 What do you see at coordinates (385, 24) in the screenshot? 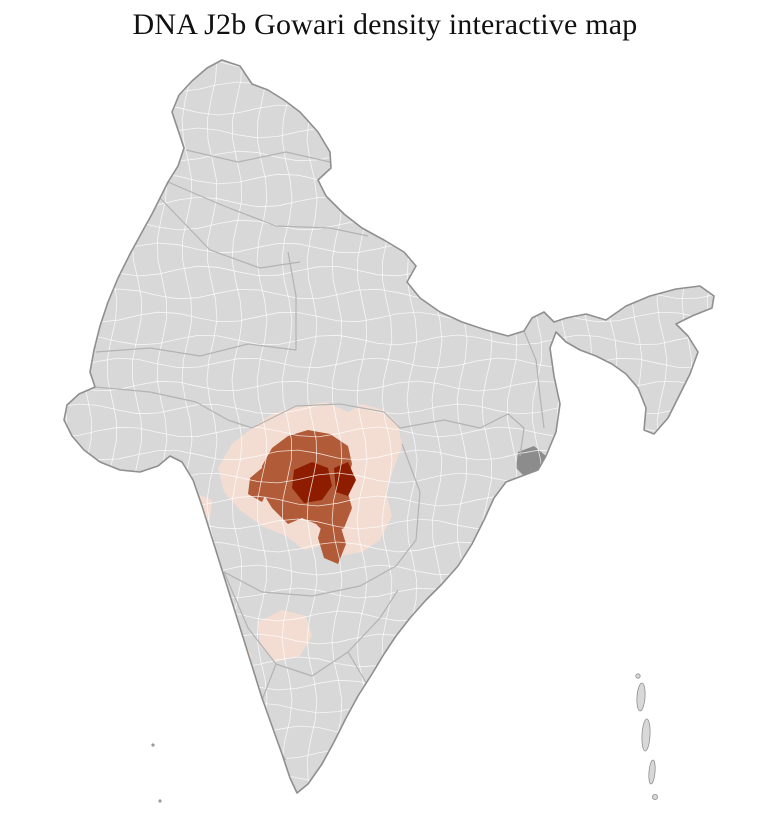
I see `page-title: DNA J2b Gowari density interactive map` at bounding box center [385, 24].